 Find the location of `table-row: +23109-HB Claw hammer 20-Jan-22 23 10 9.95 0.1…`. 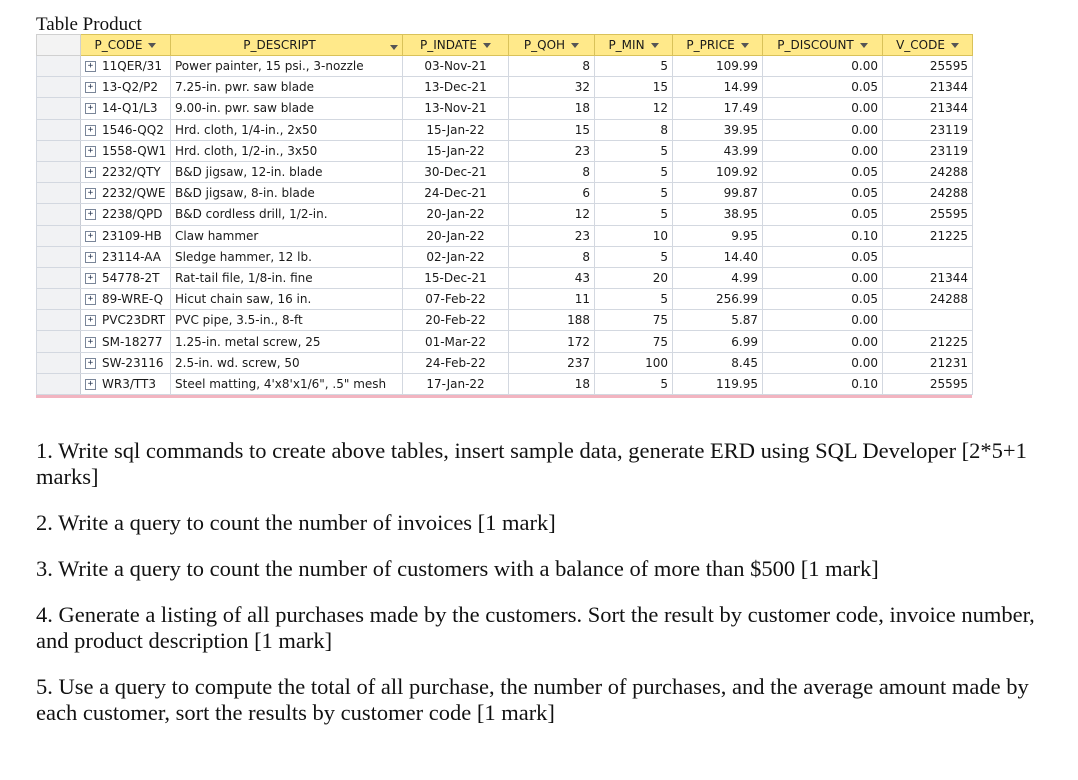

table-row: +23109-HB Claw hammer 20-Jan-22 23 10 9.95 0.1… is located at coordinates (504, 235).